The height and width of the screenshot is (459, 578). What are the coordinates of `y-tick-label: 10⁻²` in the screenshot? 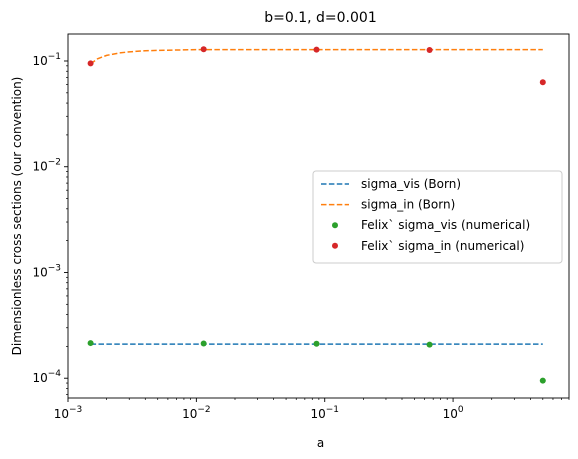 It's located at (46, 166).